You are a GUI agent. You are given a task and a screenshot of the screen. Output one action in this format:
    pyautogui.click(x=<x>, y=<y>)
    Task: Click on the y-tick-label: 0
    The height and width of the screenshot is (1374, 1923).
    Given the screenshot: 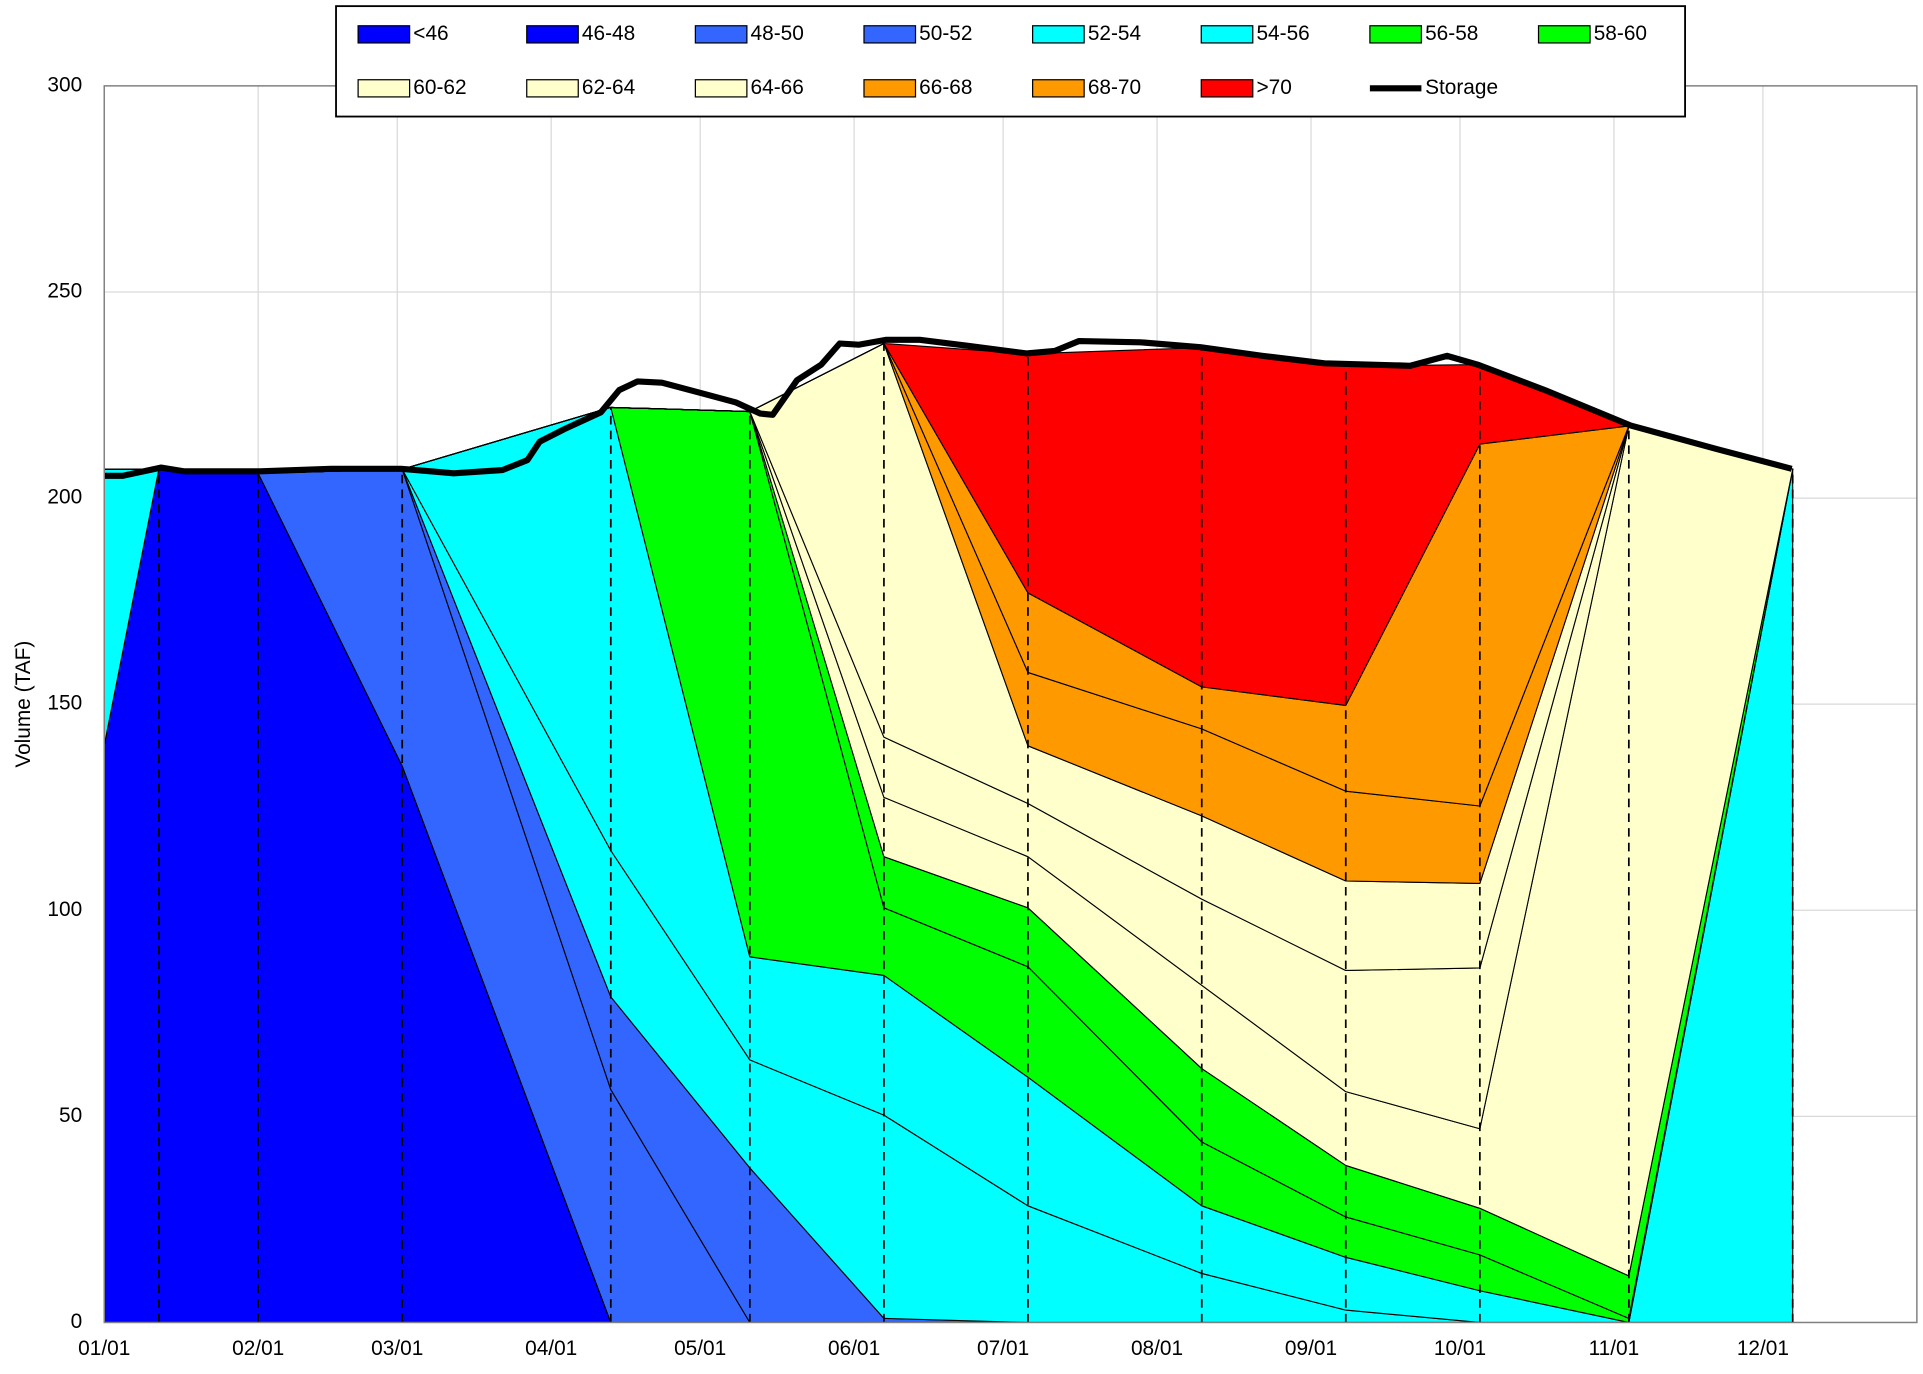 What is the action you would take?
    pyautogui.click(x=77, y=1321)
    